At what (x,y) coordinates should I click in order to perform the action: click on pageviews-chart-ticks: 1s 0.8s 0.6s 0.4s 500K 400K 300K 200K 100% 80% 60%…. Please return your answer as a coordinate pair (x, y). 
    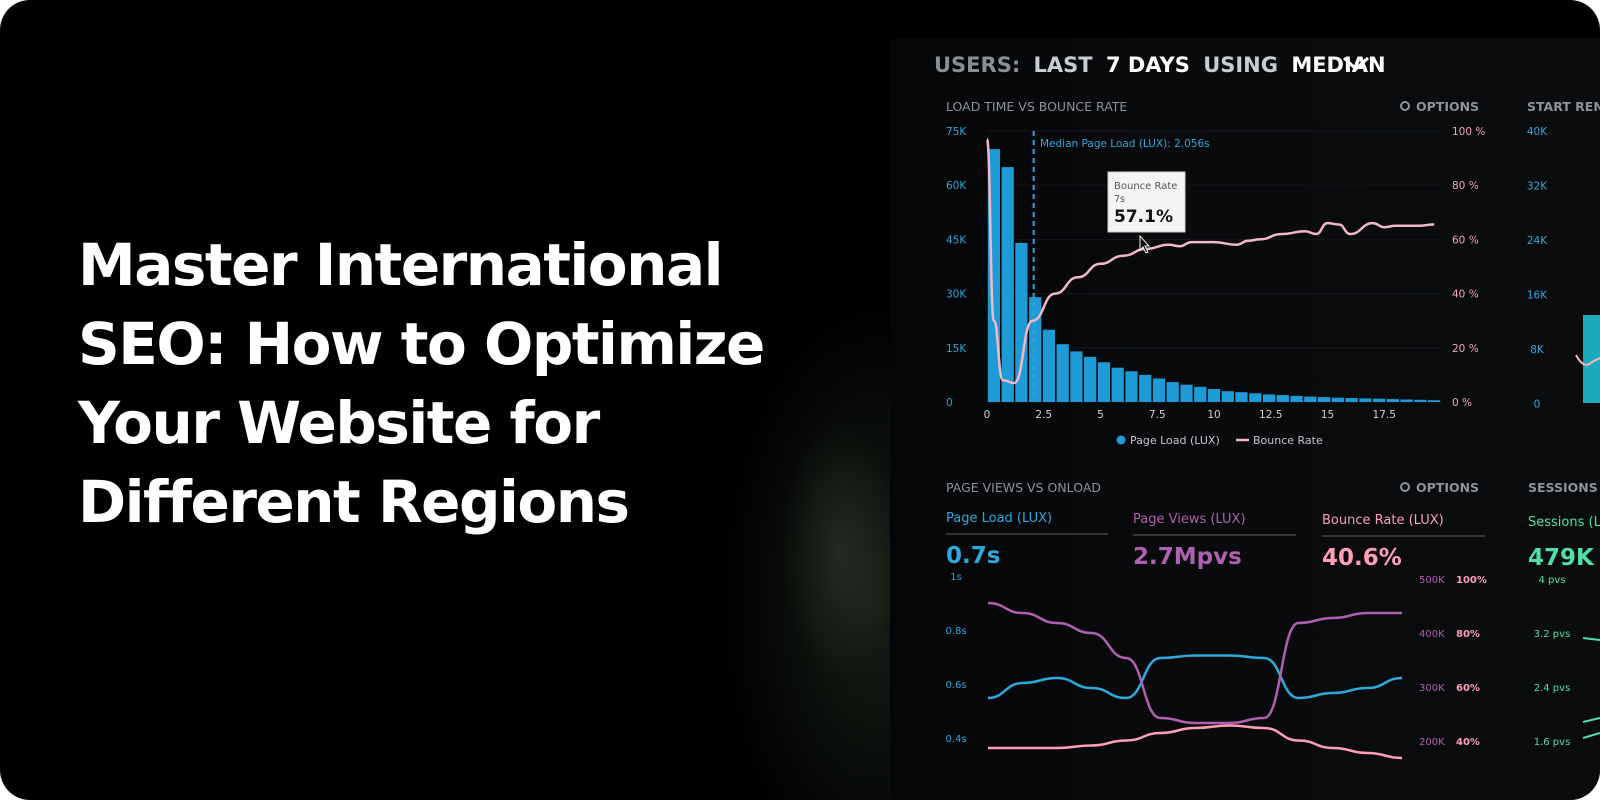
    Looking at the image, I should click on (1215, 660).